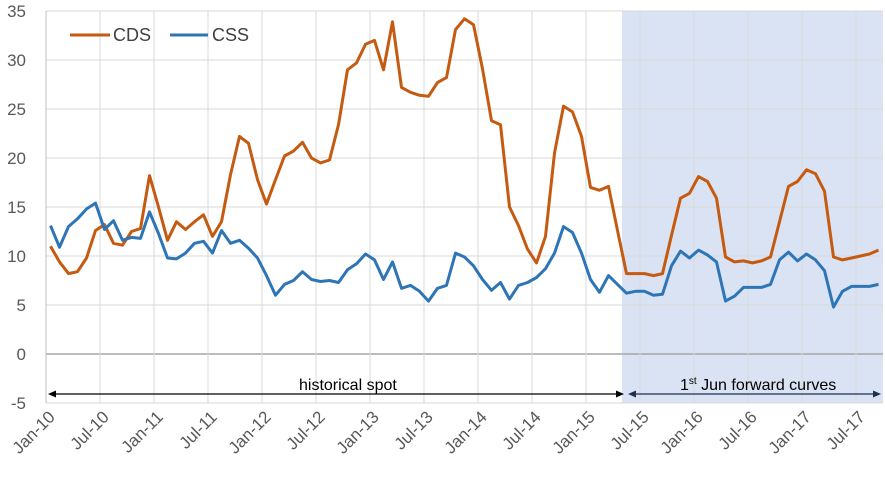 This screenshot has height=482, width=885. Describe the element at coordinates (16, 109) in the screenshot. I see `y-tick-label: 25` at that location.